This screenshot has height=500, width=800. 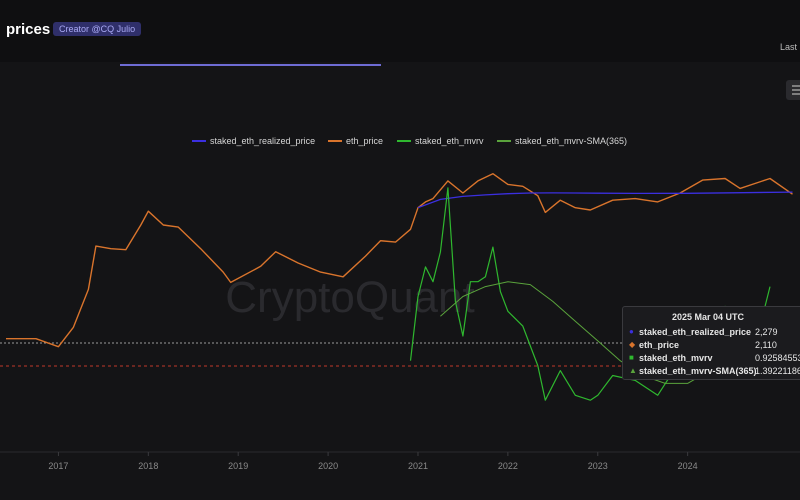 I want to click on series-line-staked-eth-realized-price, so click(x=605, y=200).